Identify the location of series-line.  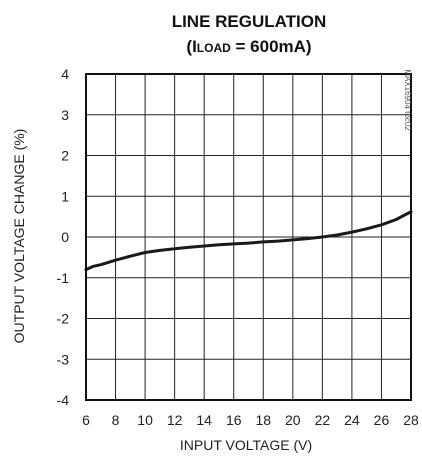
(248, 241).